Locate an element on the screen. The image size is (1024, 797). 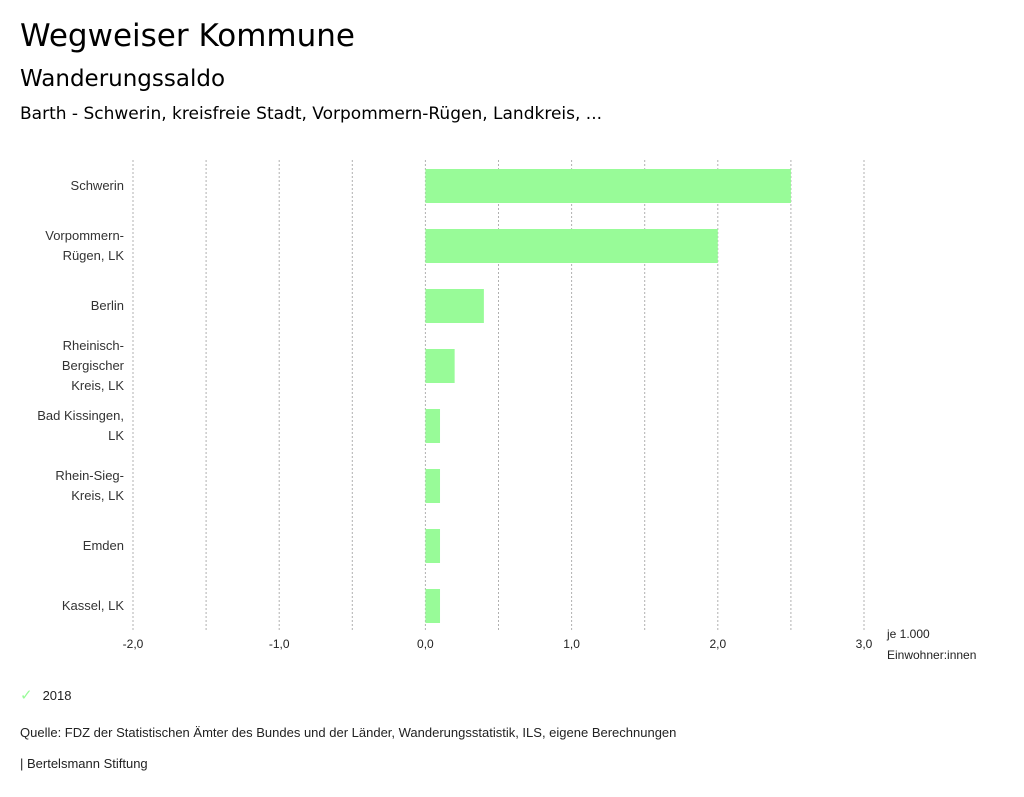
x-tick-label: 2,0 is located at coordinates (717, 644).